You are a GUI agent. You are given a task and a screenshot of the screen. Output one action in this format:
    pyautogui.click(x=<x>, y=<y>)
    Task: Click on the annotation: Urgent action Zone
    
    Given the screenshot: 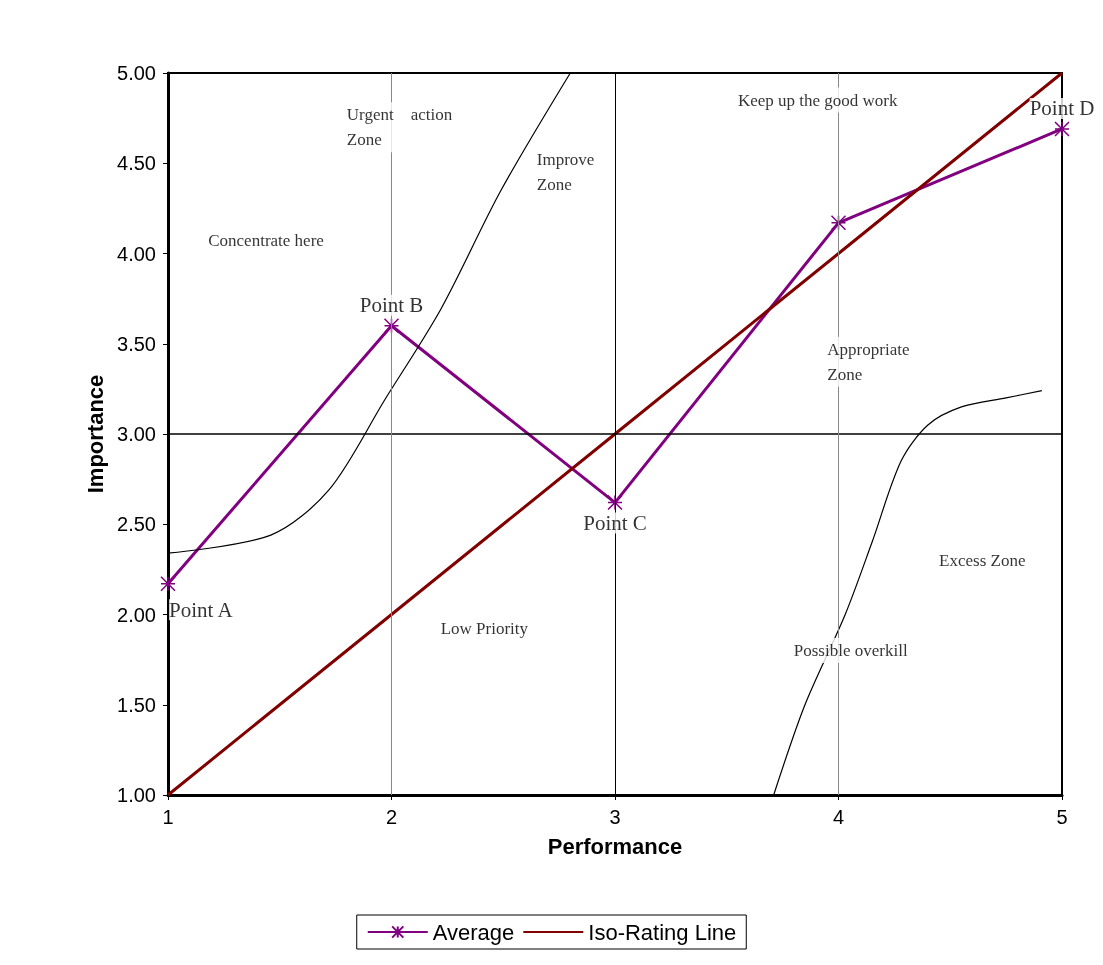 What is the action you would take?
    pyautogui.click(x=399, y=127)
    